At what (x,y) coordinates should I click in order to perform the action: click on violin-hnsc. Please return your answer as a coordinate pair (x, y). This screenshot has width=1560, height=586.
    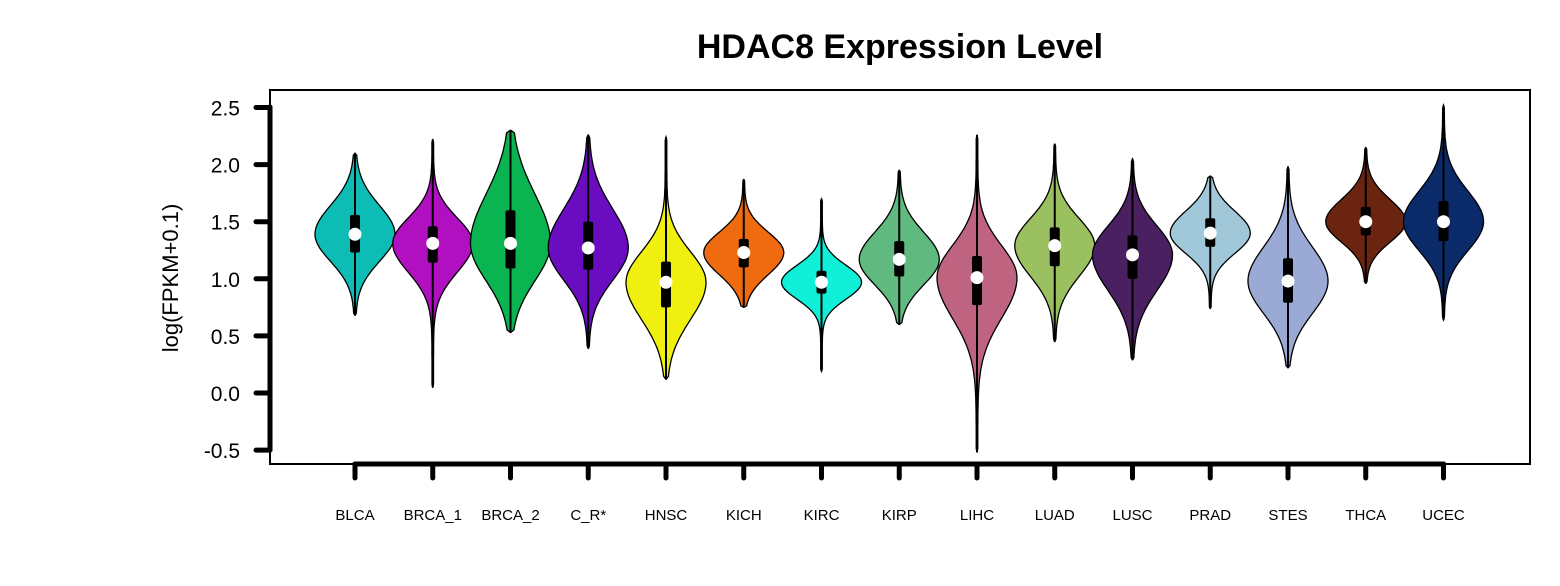
    Looking at the image, I should click on (666, 257).